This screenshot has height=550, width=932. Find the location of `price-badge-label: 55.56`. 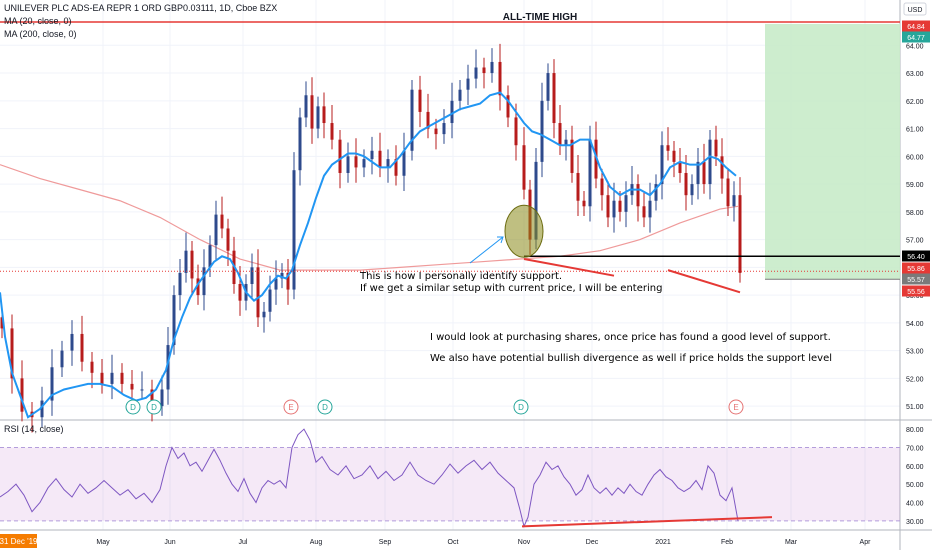

price-badge-label: 55.56 is located at coordinates (916, 292).